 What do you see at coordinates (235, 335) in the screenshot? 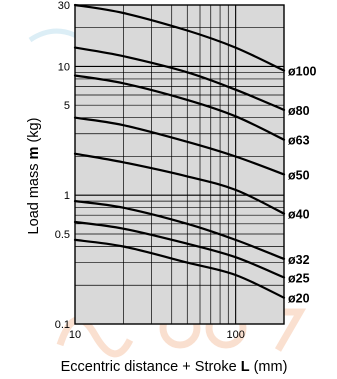
I see `x-tick-label-1: 100` at bounding box center [235, 335].